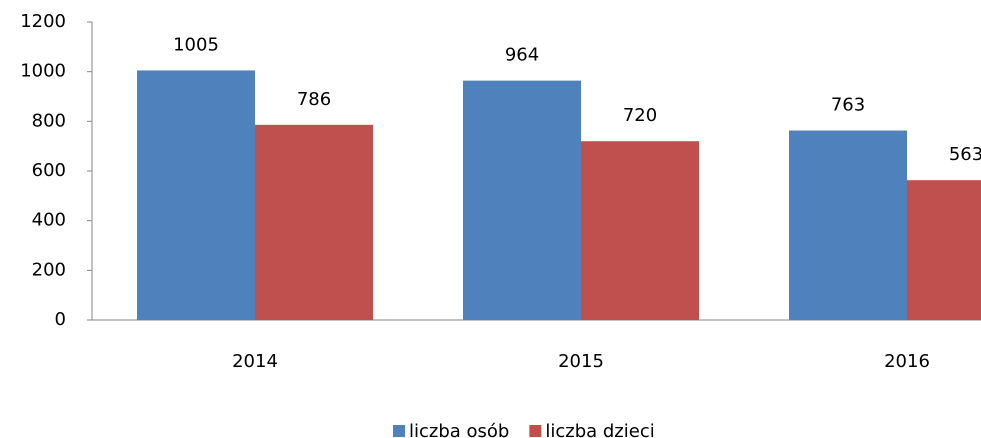 The width and height of the screenshot is (981, 438). Describe the element at coordinates (965, 154) in the screenshot. I see `data-label: 563` at that location.